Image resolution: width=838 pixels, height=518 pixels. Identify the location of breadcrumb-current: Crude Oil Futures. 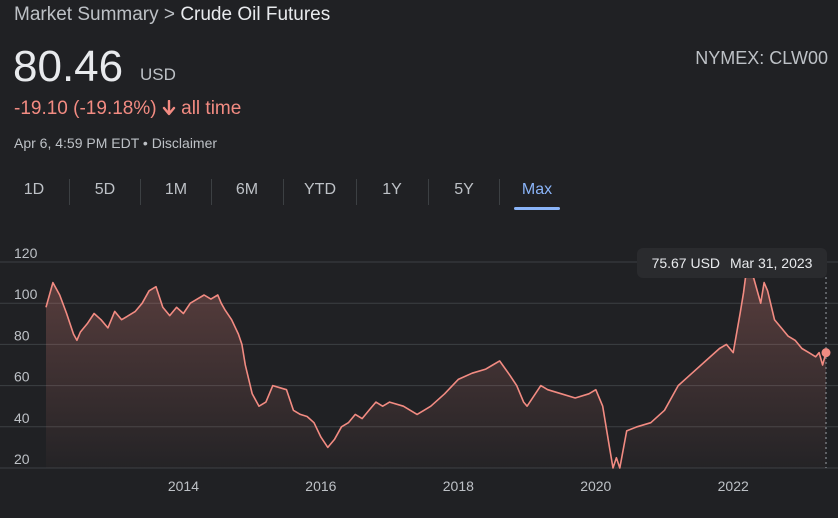
(255, 14).